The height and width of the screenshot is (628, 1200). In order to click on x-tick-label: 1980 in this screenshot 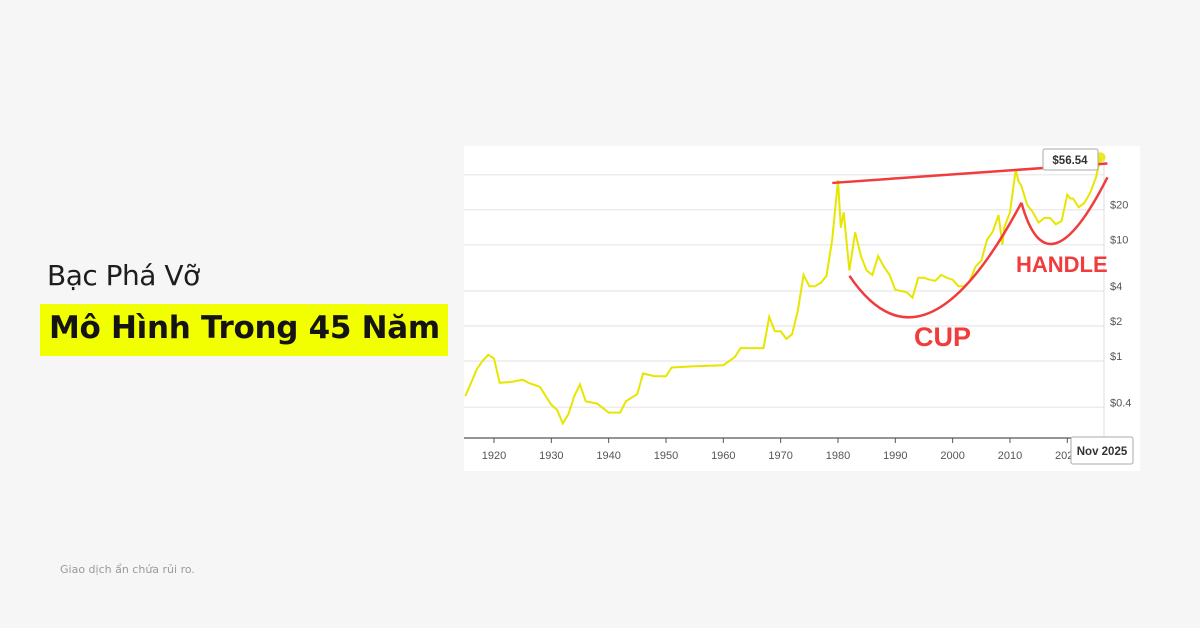, I will do `click(838, 456)`.